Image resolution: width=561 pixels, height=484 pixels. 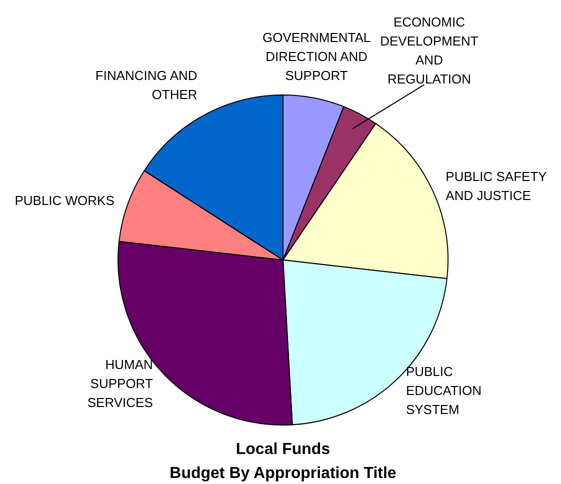 What do you see at coordinates (444, 391) in the screenshot?
I see `slice-label: PUBLIC EDUCATION SYSTEM` at bounding box center [444, 391].